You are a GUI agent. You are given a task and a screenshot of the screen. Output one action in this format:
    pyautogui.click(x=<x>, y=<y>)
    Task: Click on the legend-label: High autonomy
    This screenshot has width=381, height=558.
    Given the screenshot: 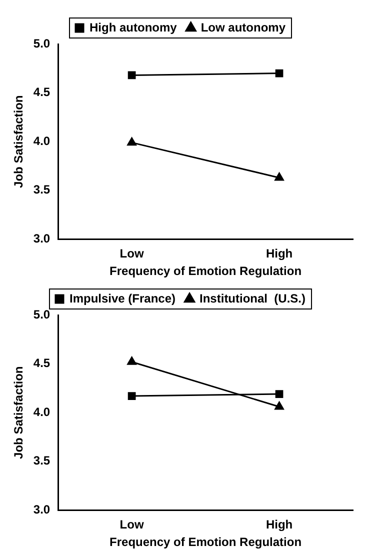 What is the action you would take?
    pyautogui.click(x=134, y=27)
    